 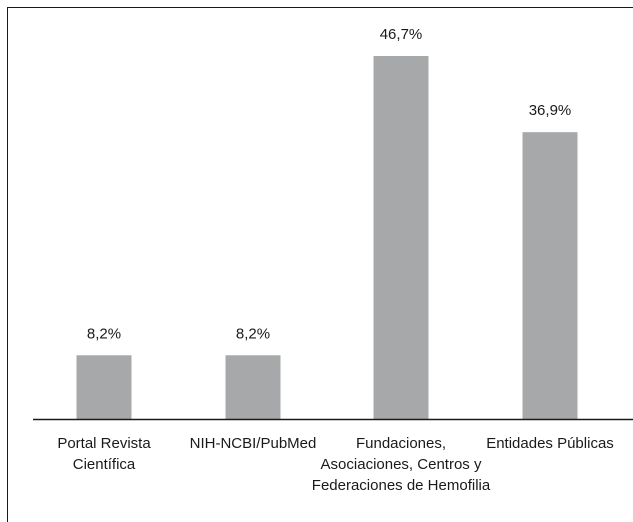 What do you see at coordinates (104, 333) in the screenshot?
I see `bar-value-label-1: 8,2%` at bounding box center [104, 333].